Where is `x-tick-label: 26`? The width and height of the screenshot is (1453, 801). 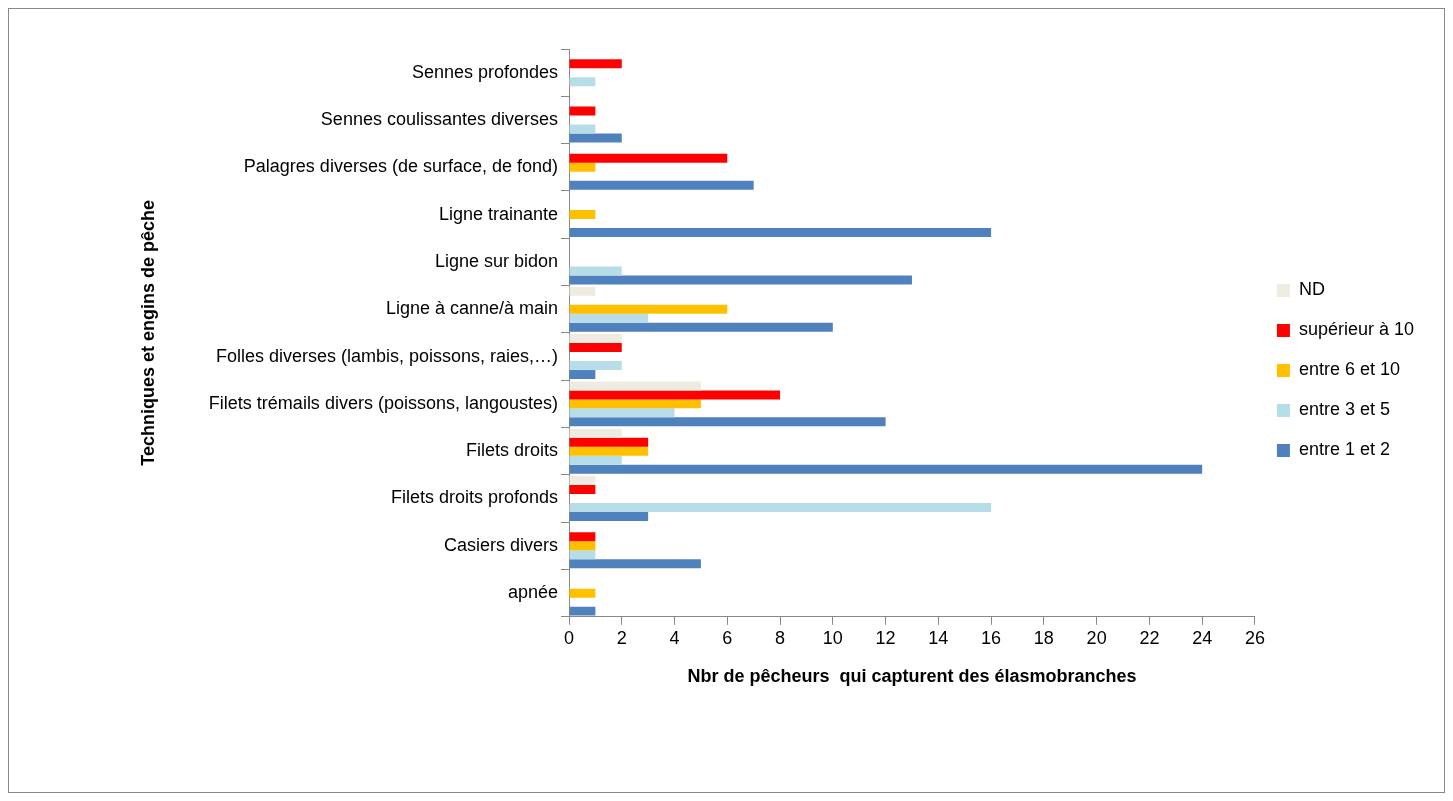
x-tick-label: 26 is located at coordinates (1254, 637).